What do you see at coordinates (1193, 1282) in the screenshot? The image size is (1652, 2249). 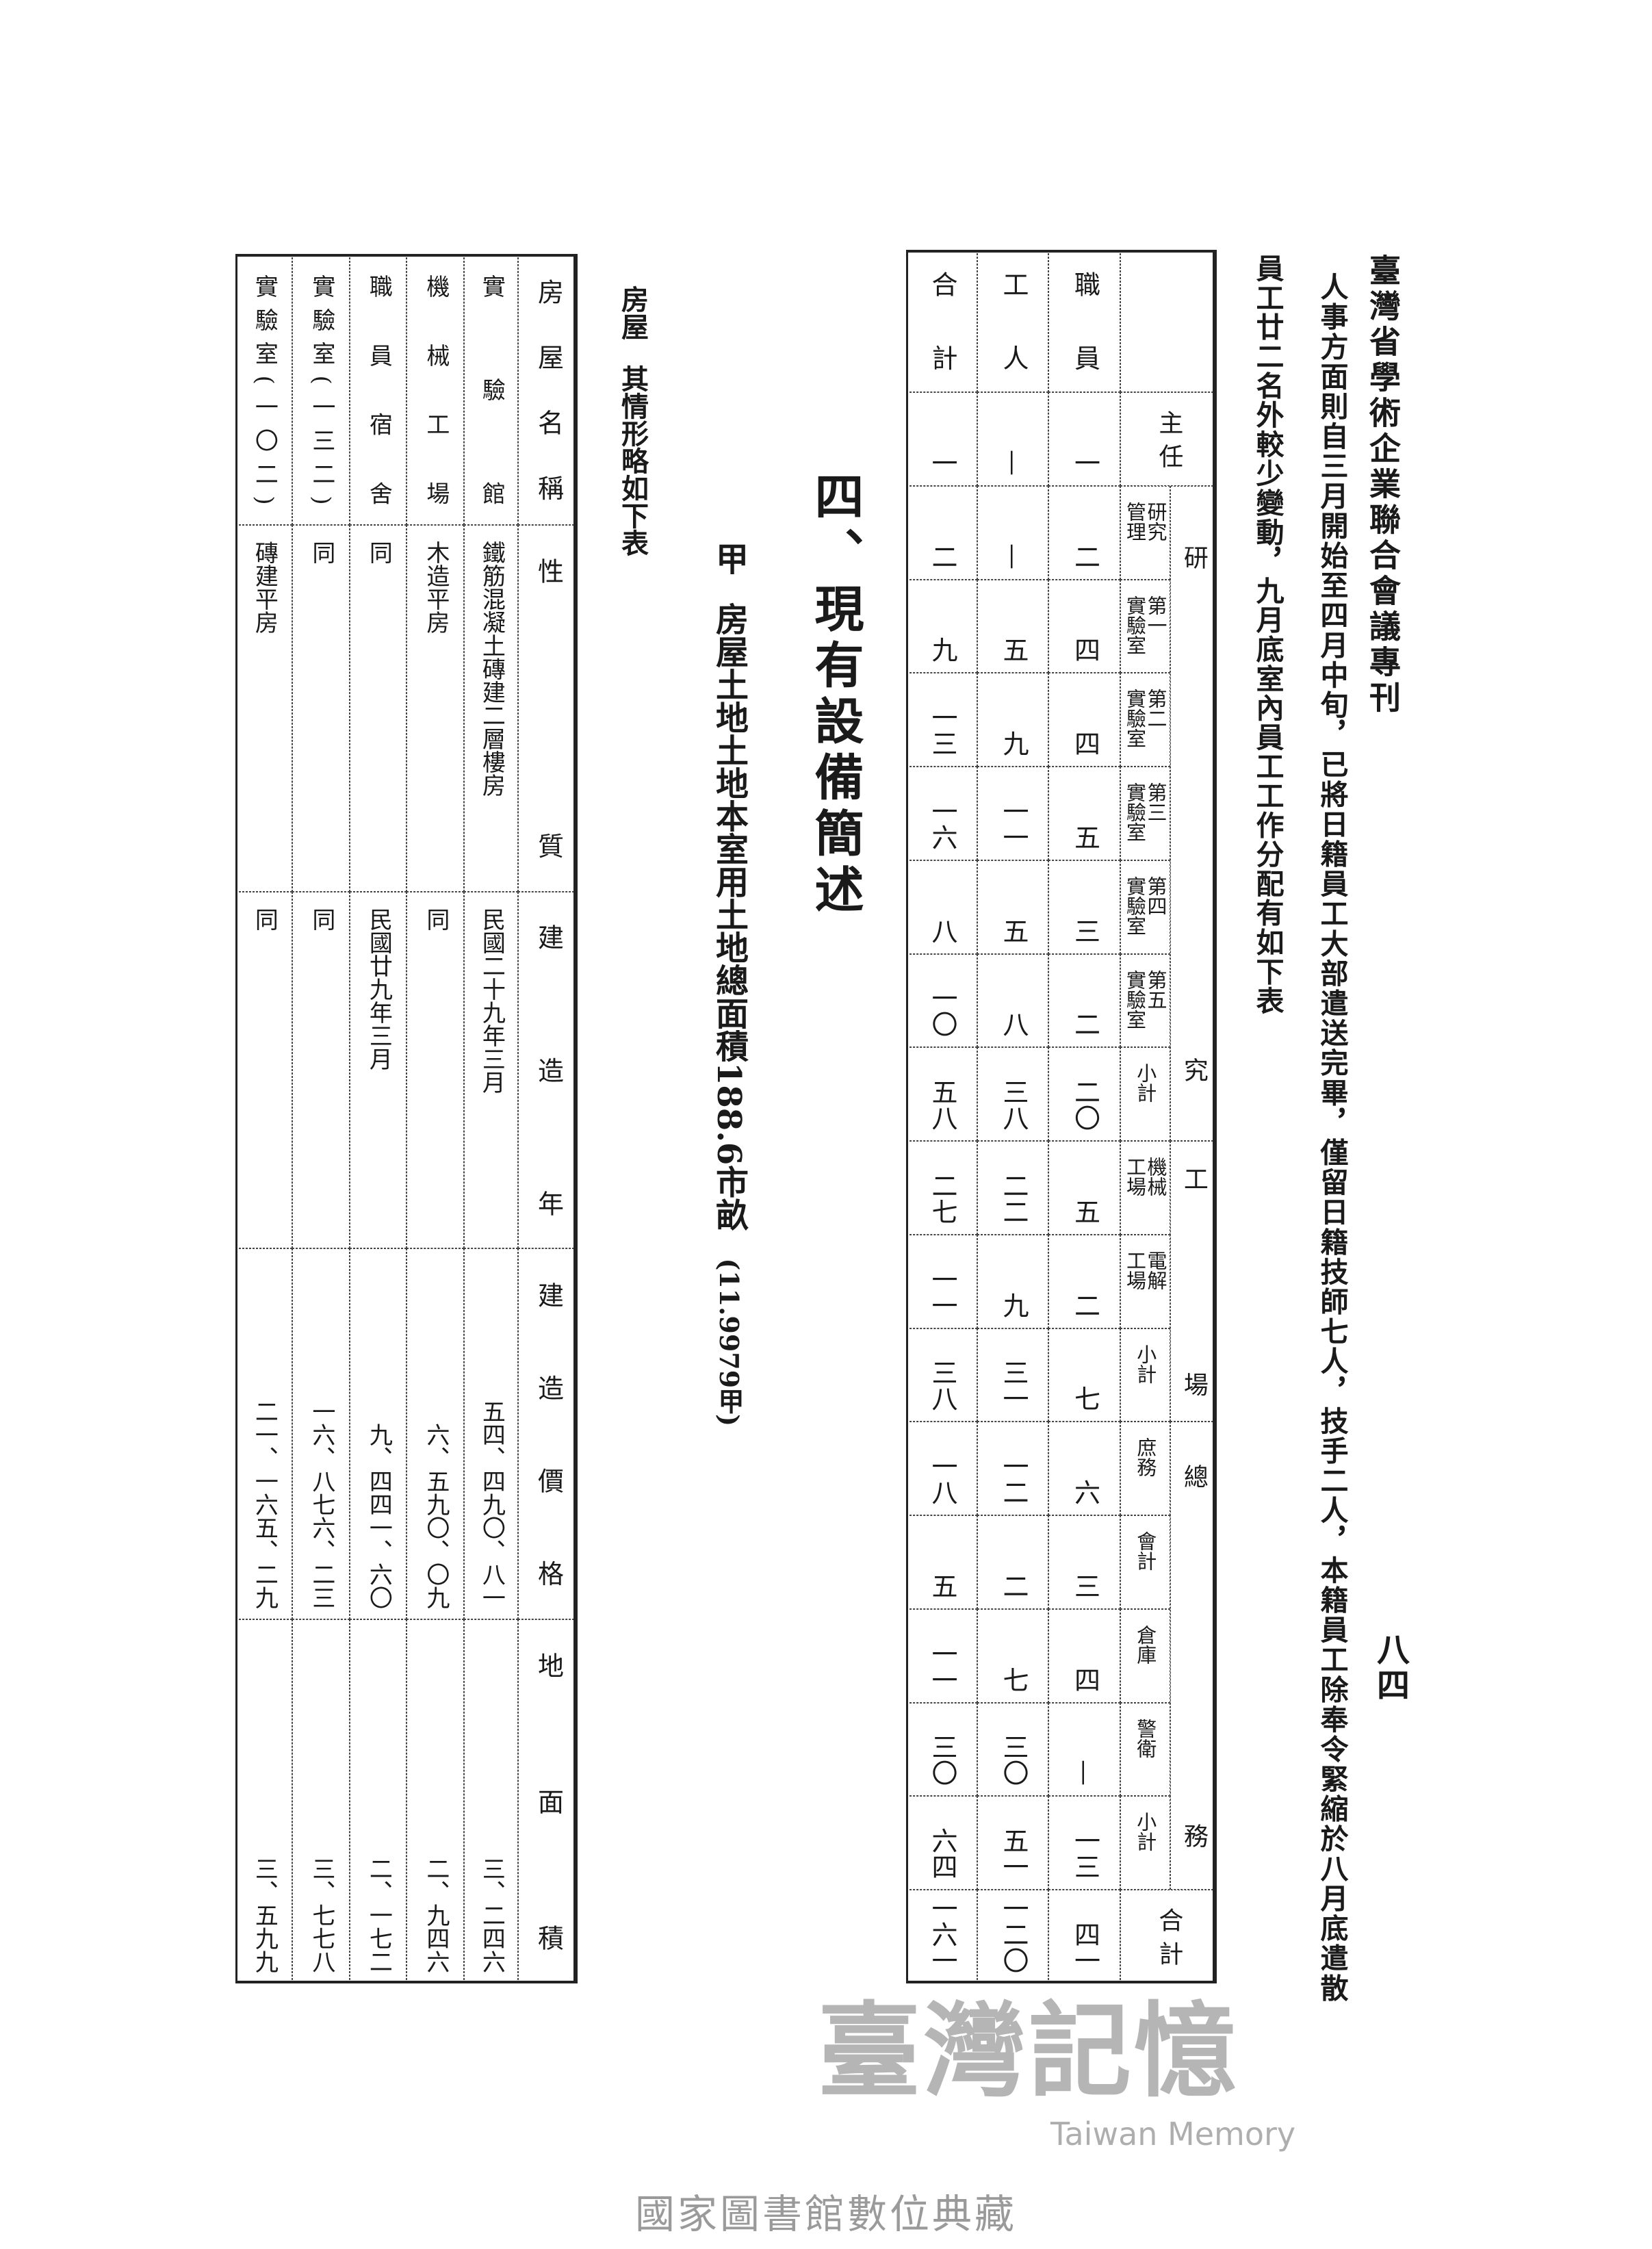 I see `group-label-text: 工場` at bounding box center [1193, 1282].